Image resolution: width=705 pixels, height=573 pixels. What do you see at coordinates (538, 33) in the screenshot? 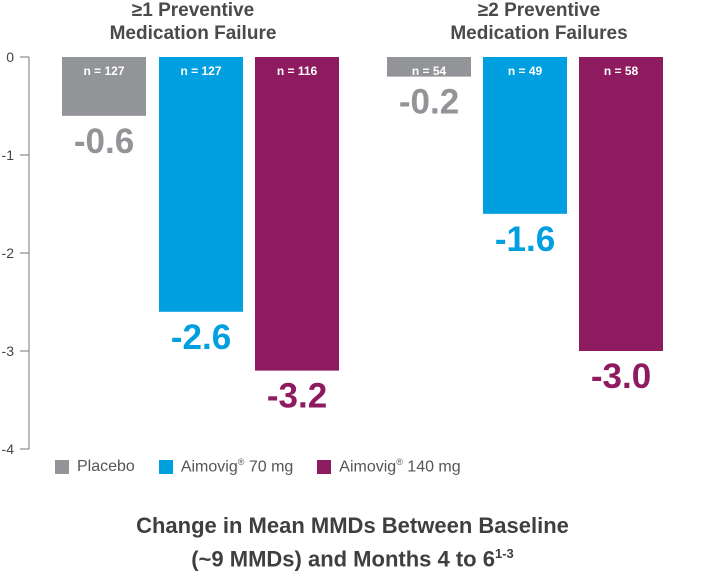
I see `group-title: Medication Failures` at bounding box center [538, 33].